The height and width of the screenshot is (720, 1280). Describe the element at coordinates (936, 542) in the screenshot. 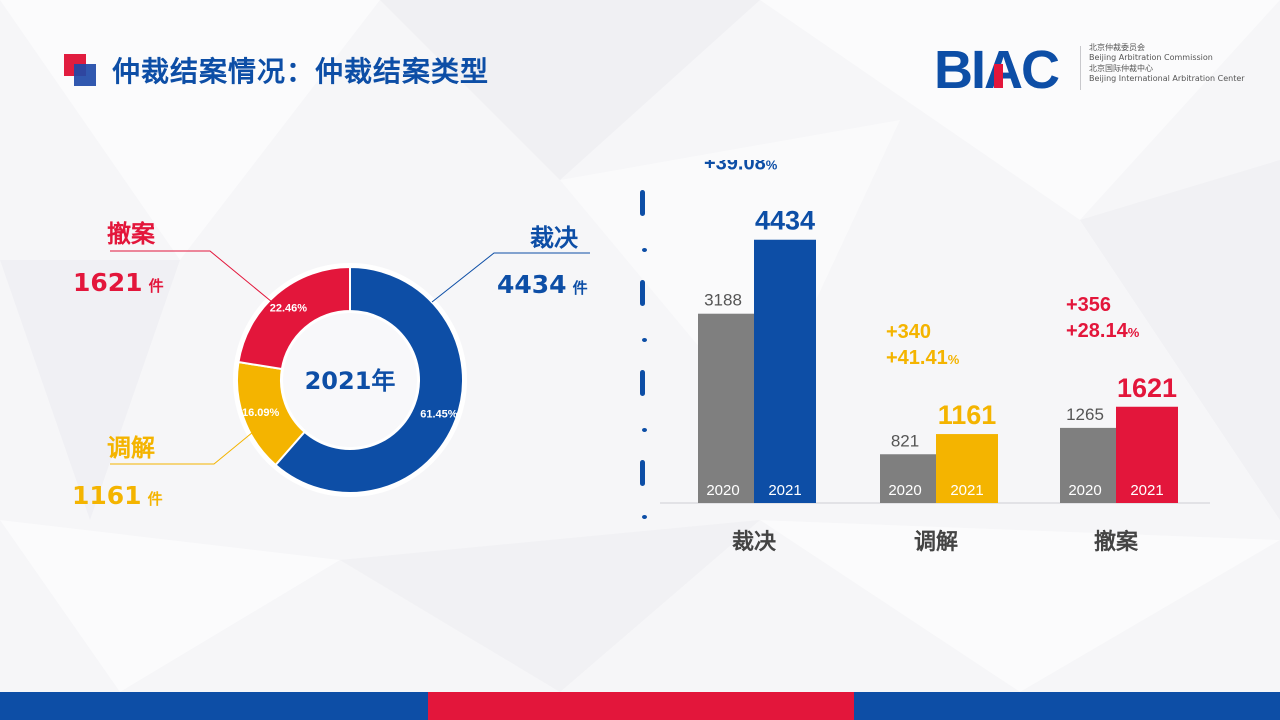

I see `category-label-1: 调解` at that location.